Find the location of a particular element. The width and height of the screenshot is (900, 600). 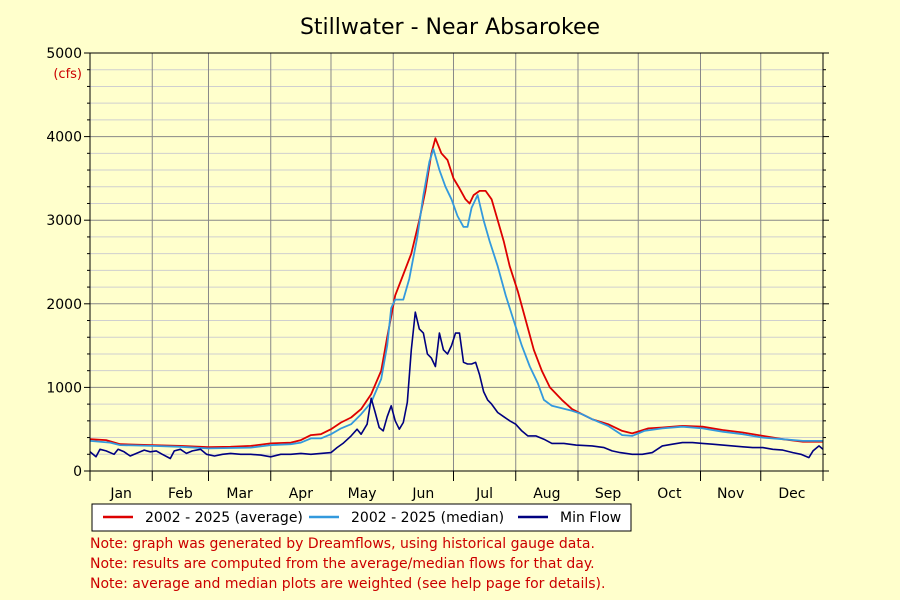

x-tick-label: Dec is located at coordinates (791, 494).